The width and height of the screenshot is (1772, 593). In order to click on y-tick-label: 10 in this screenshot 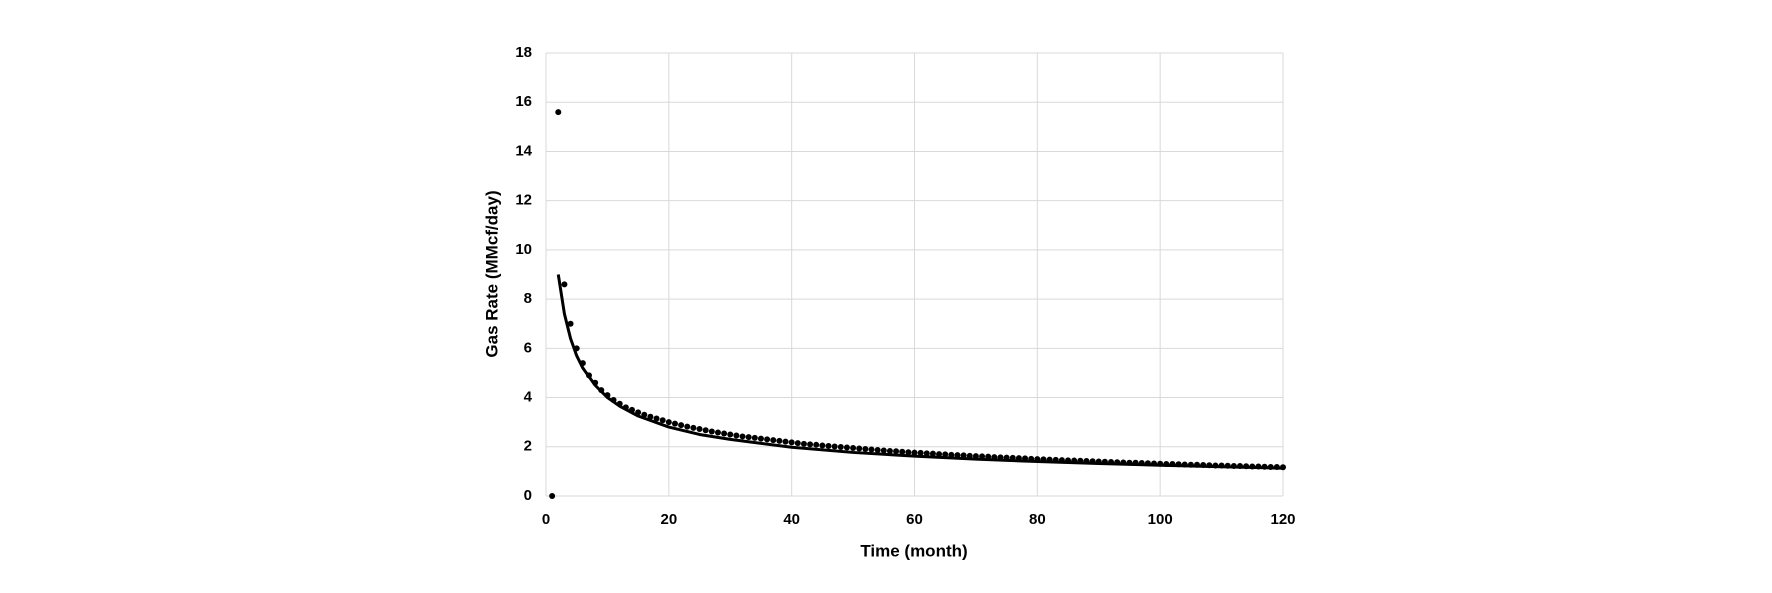, I will do `click(523, 249)`.